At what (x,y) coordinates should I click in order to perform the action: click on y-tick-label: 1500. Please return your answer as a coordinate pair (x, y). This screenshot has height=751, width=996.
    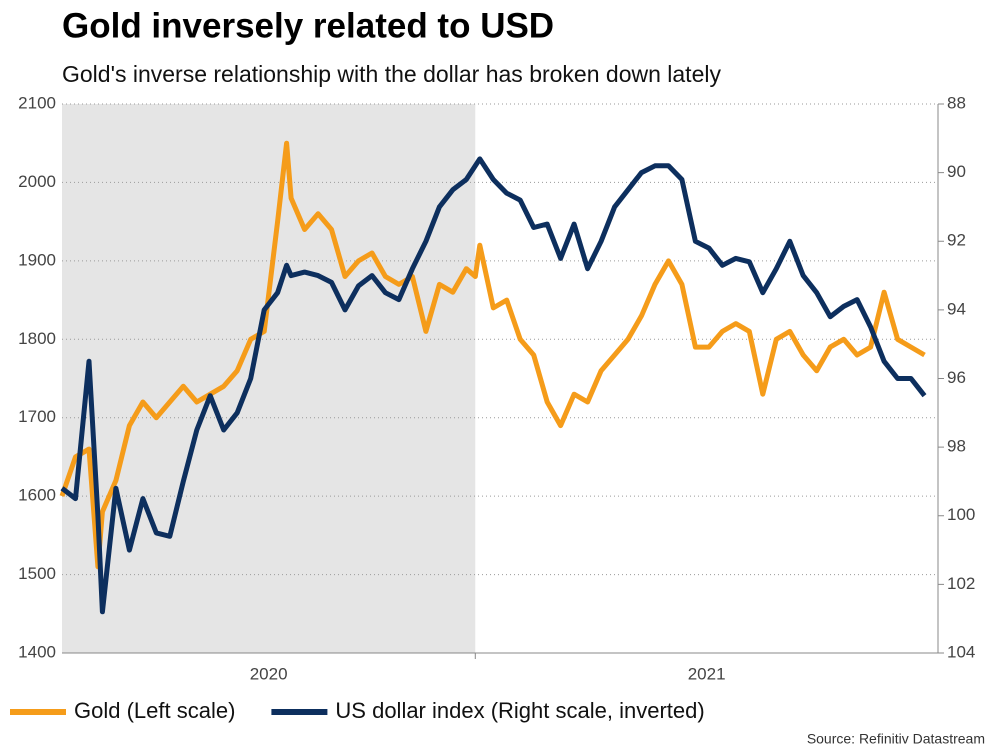
    Looking at the image, I should click on (37, 573).